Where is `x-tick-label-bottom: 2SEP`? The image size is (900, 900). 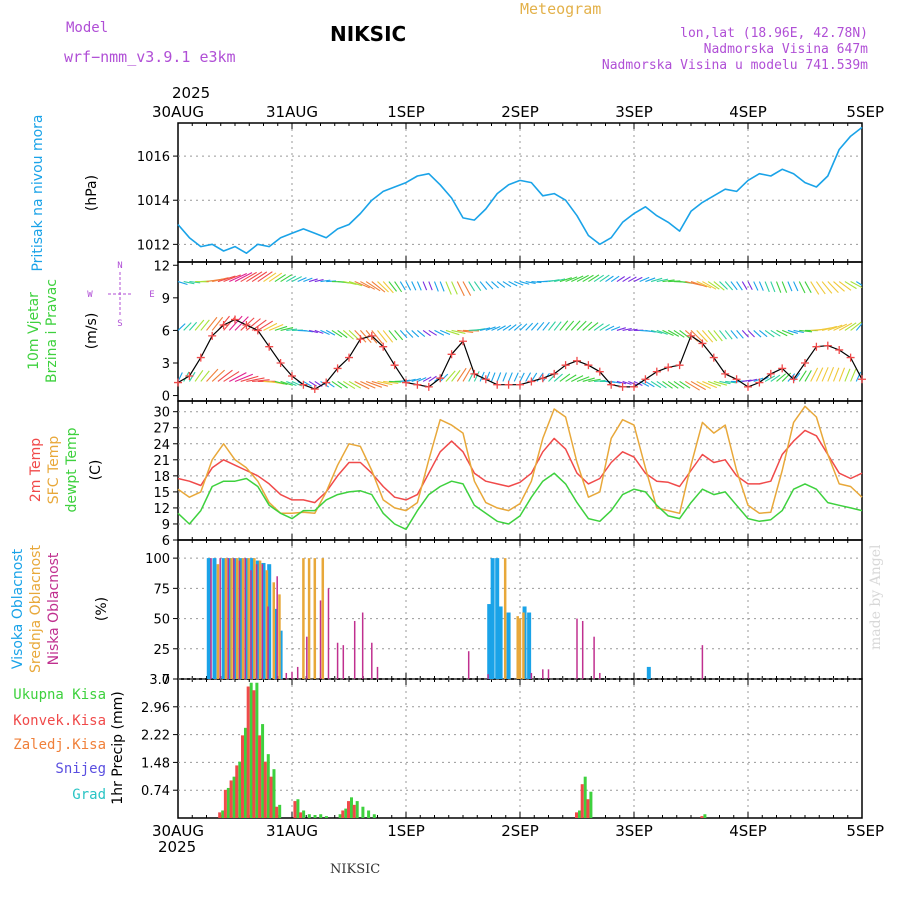
x-tick-label-bottom: 2SEP is located at coordinates (520, 831).